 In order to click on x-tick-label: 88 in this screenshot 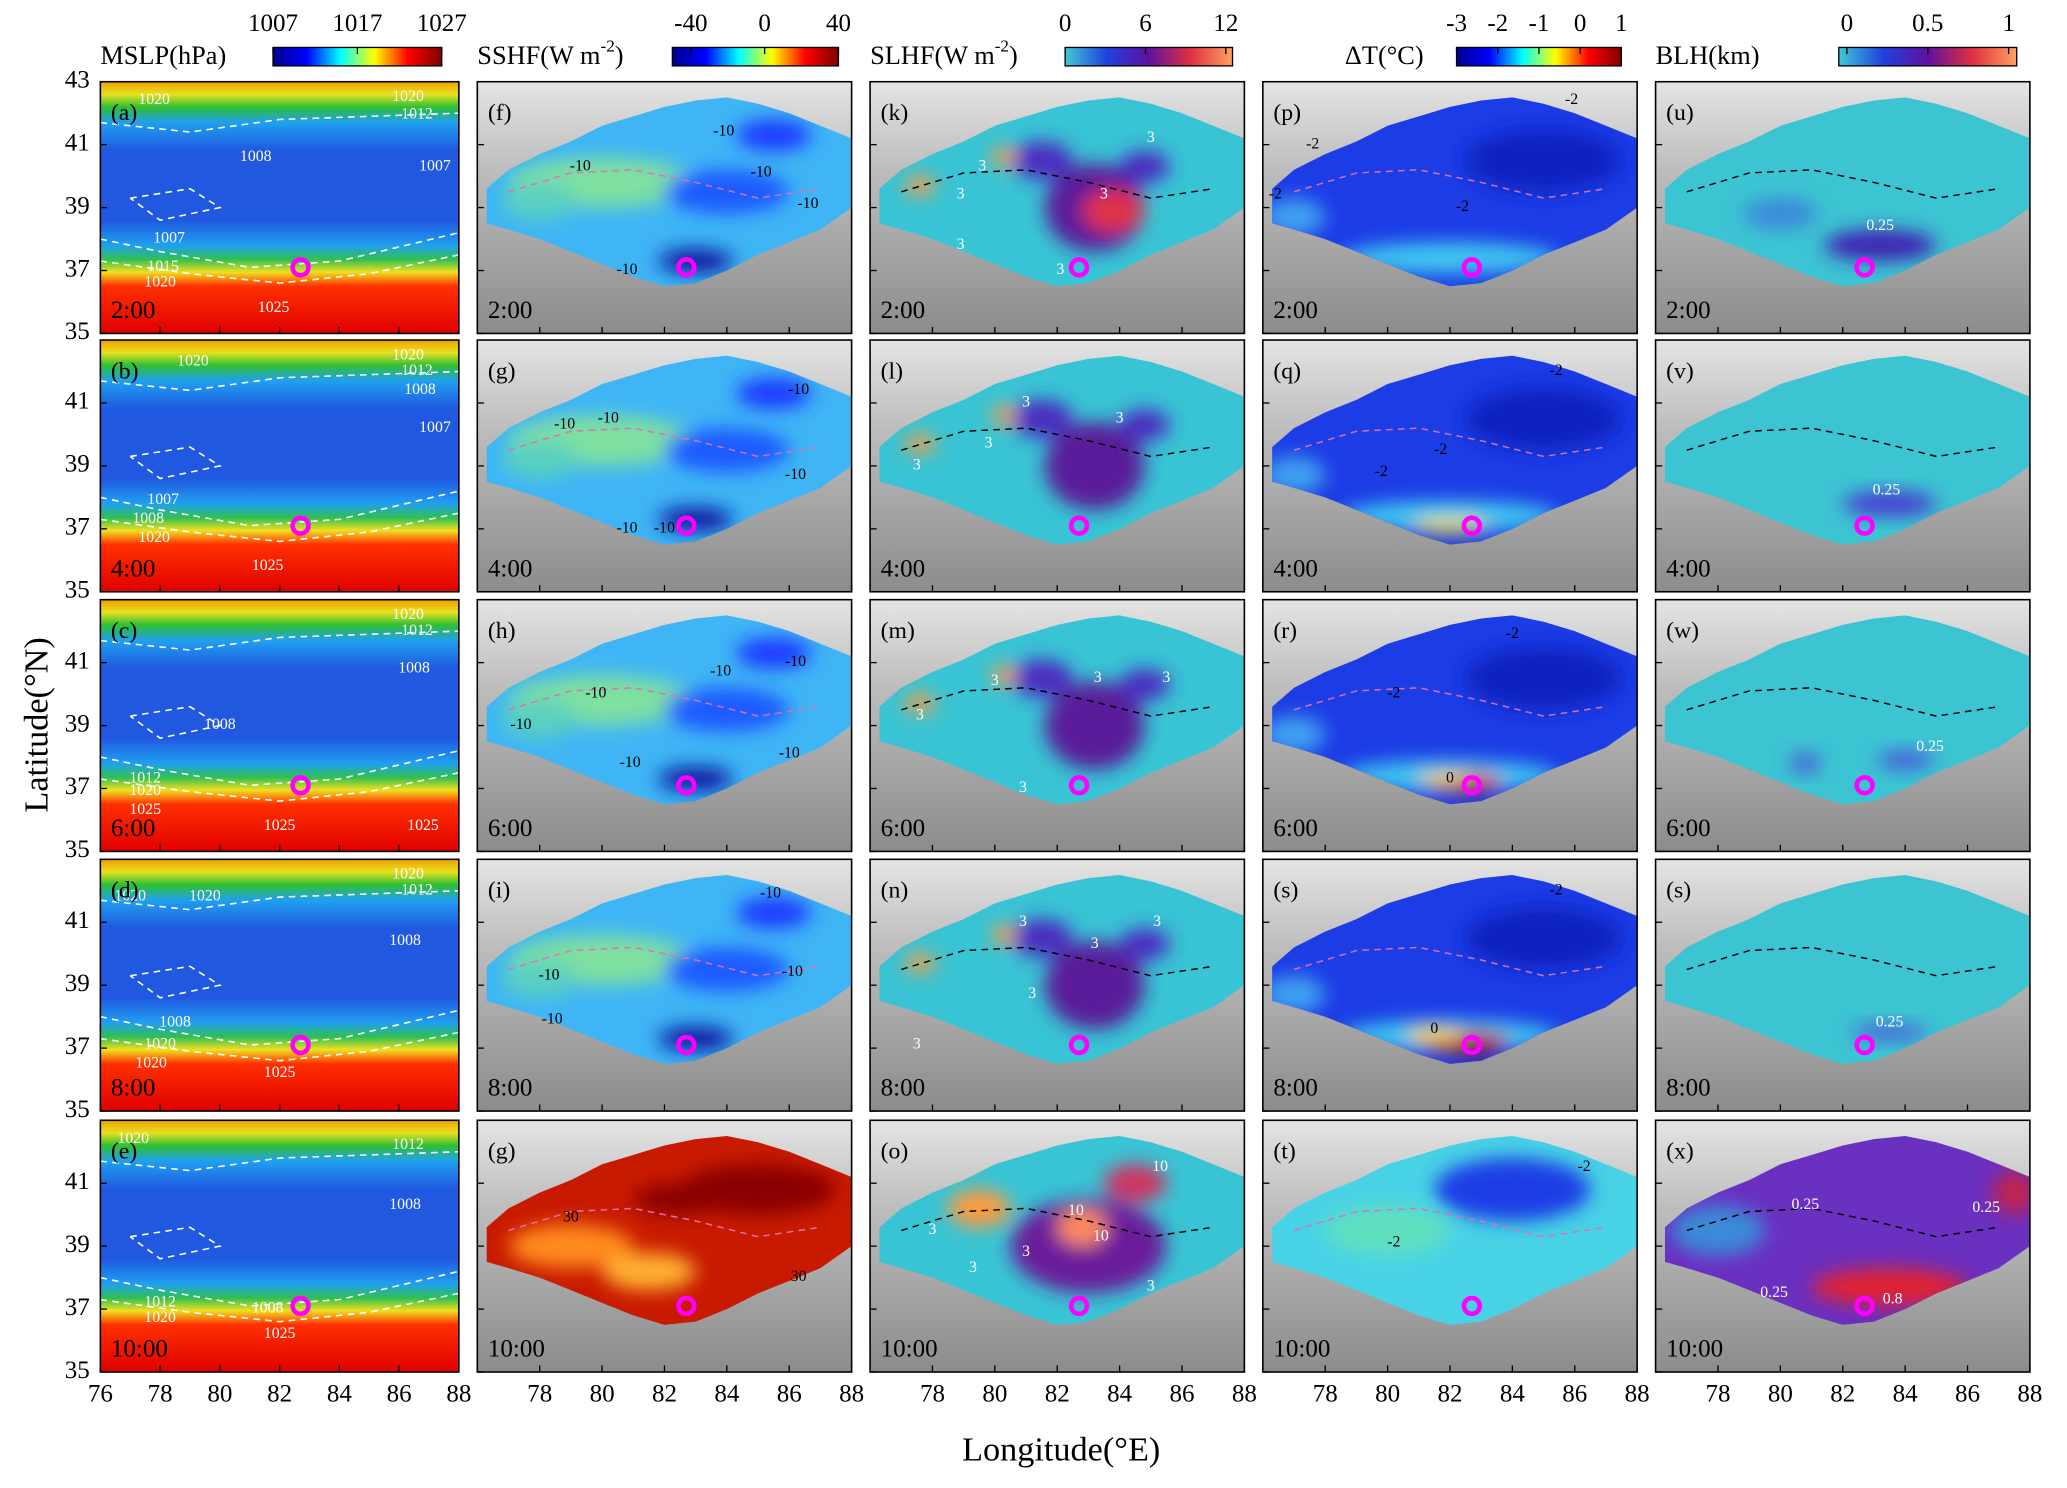, I will do `click(1244, 1393)`.